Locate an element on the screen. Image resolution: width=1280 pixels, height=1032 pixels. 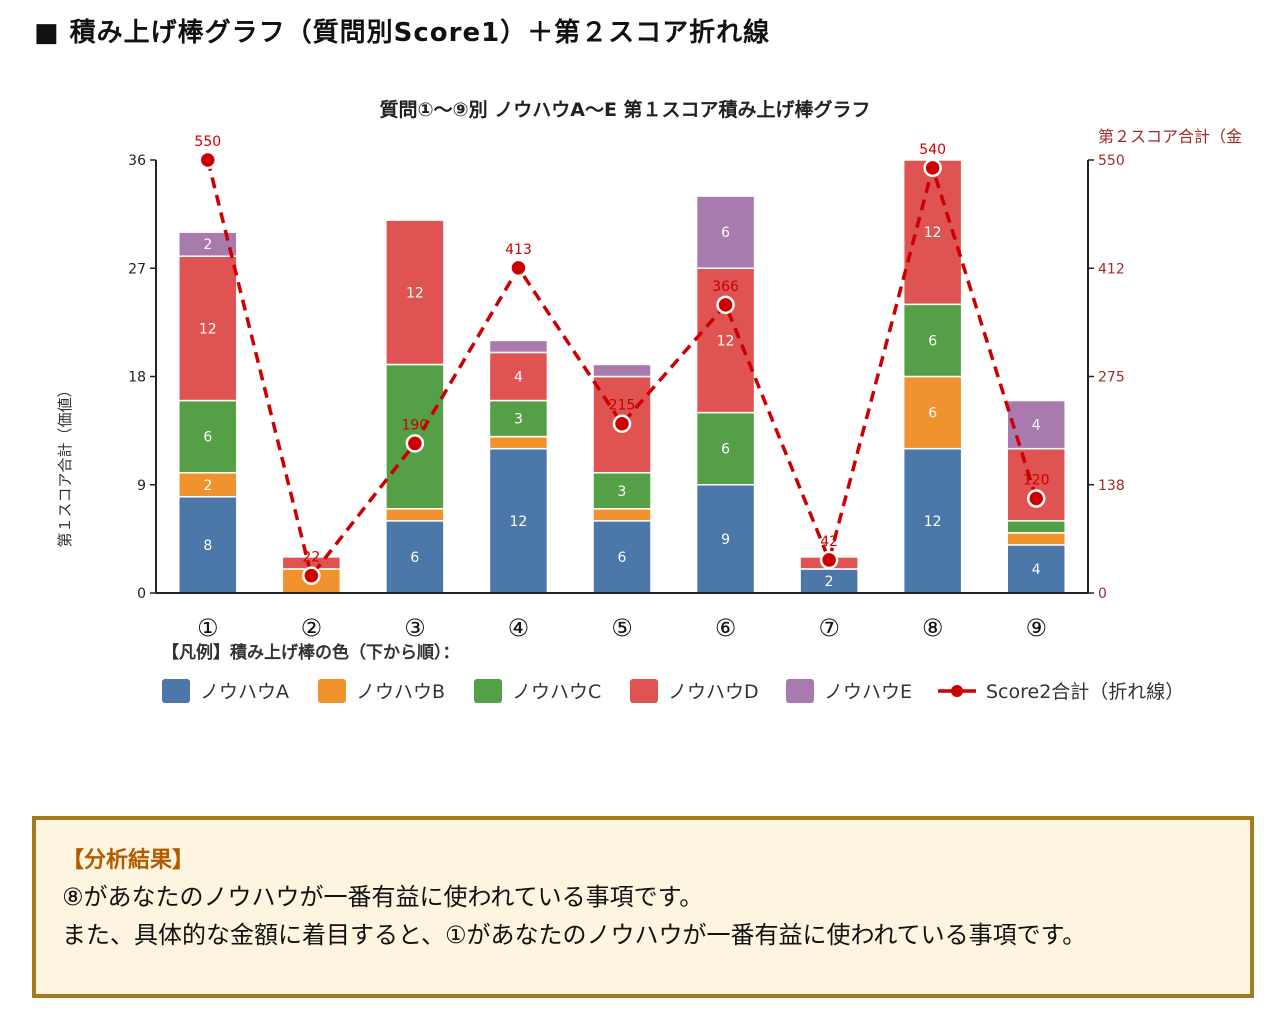
y2-tick-label-2: 275 is located at coordinates (1111, 378).